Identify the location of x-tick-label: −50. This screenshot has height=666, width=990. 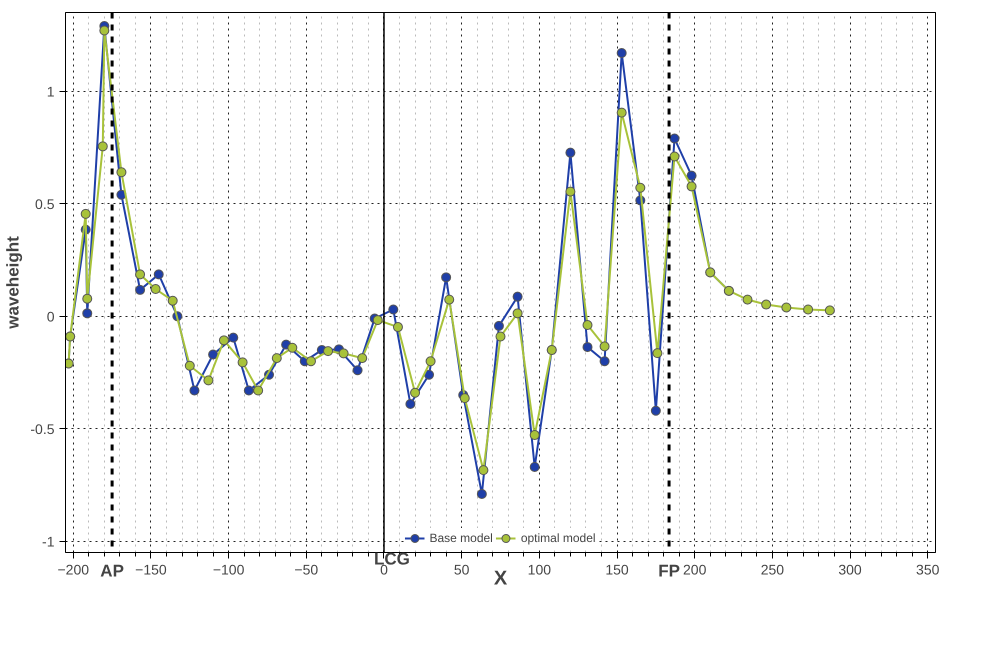
(306, 570).